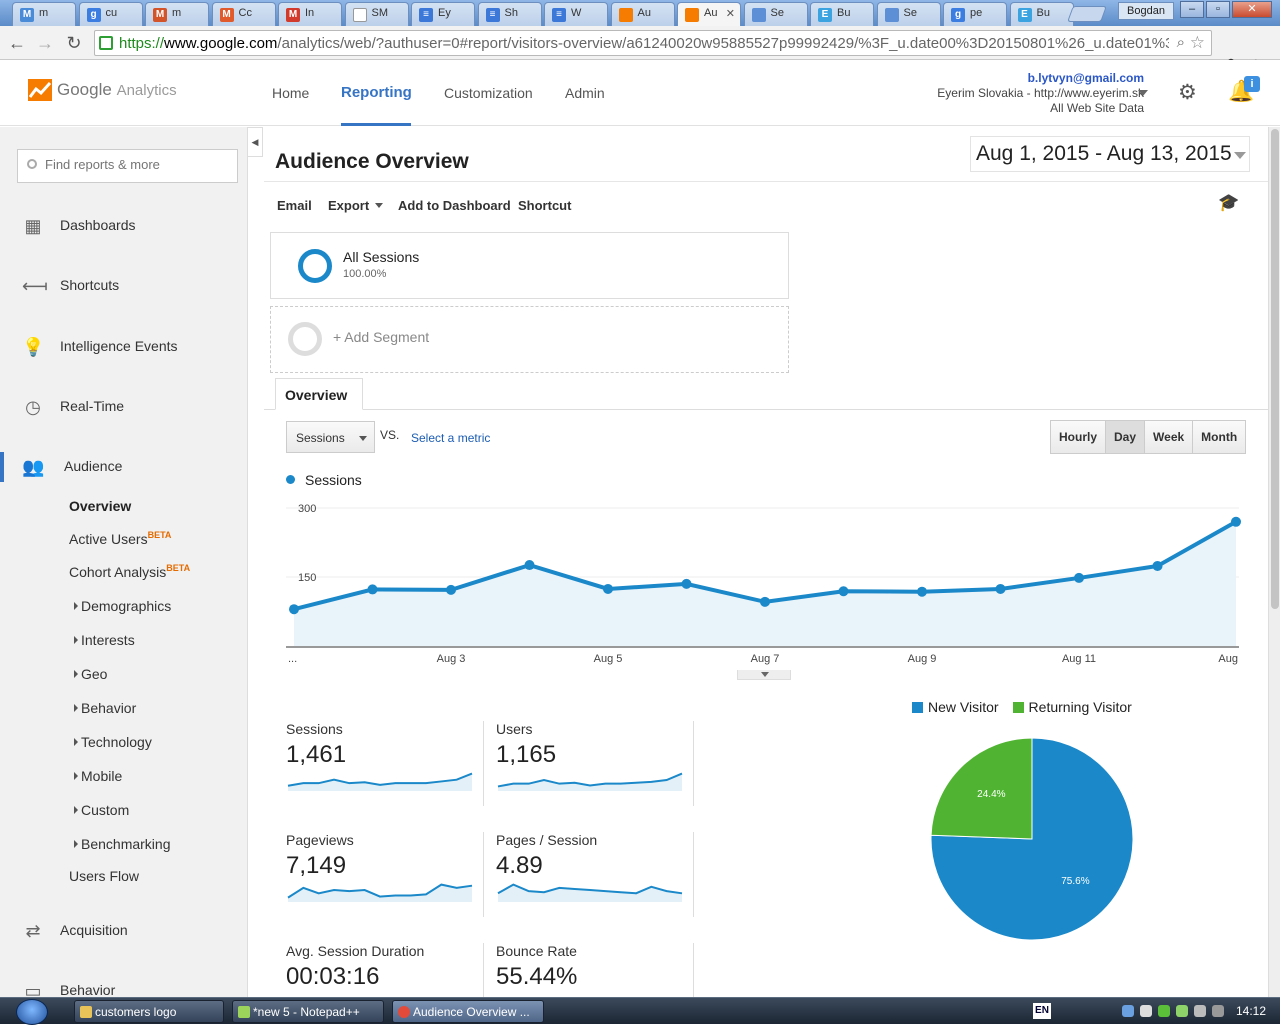  I want to click on chart-expand-handle, so click(764, 675).